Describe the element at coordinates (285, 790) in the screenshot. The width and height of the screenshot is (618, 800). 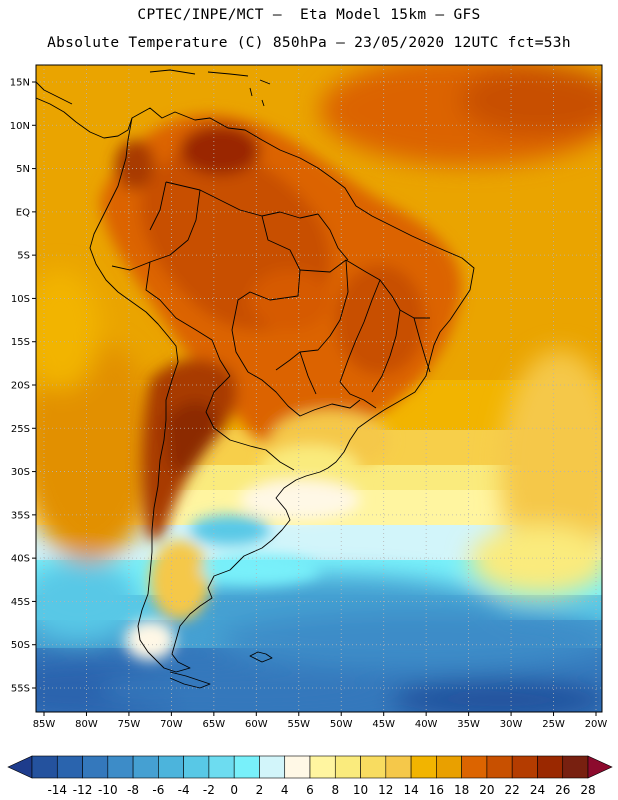
I see `colorbar-label: 4` at that location.